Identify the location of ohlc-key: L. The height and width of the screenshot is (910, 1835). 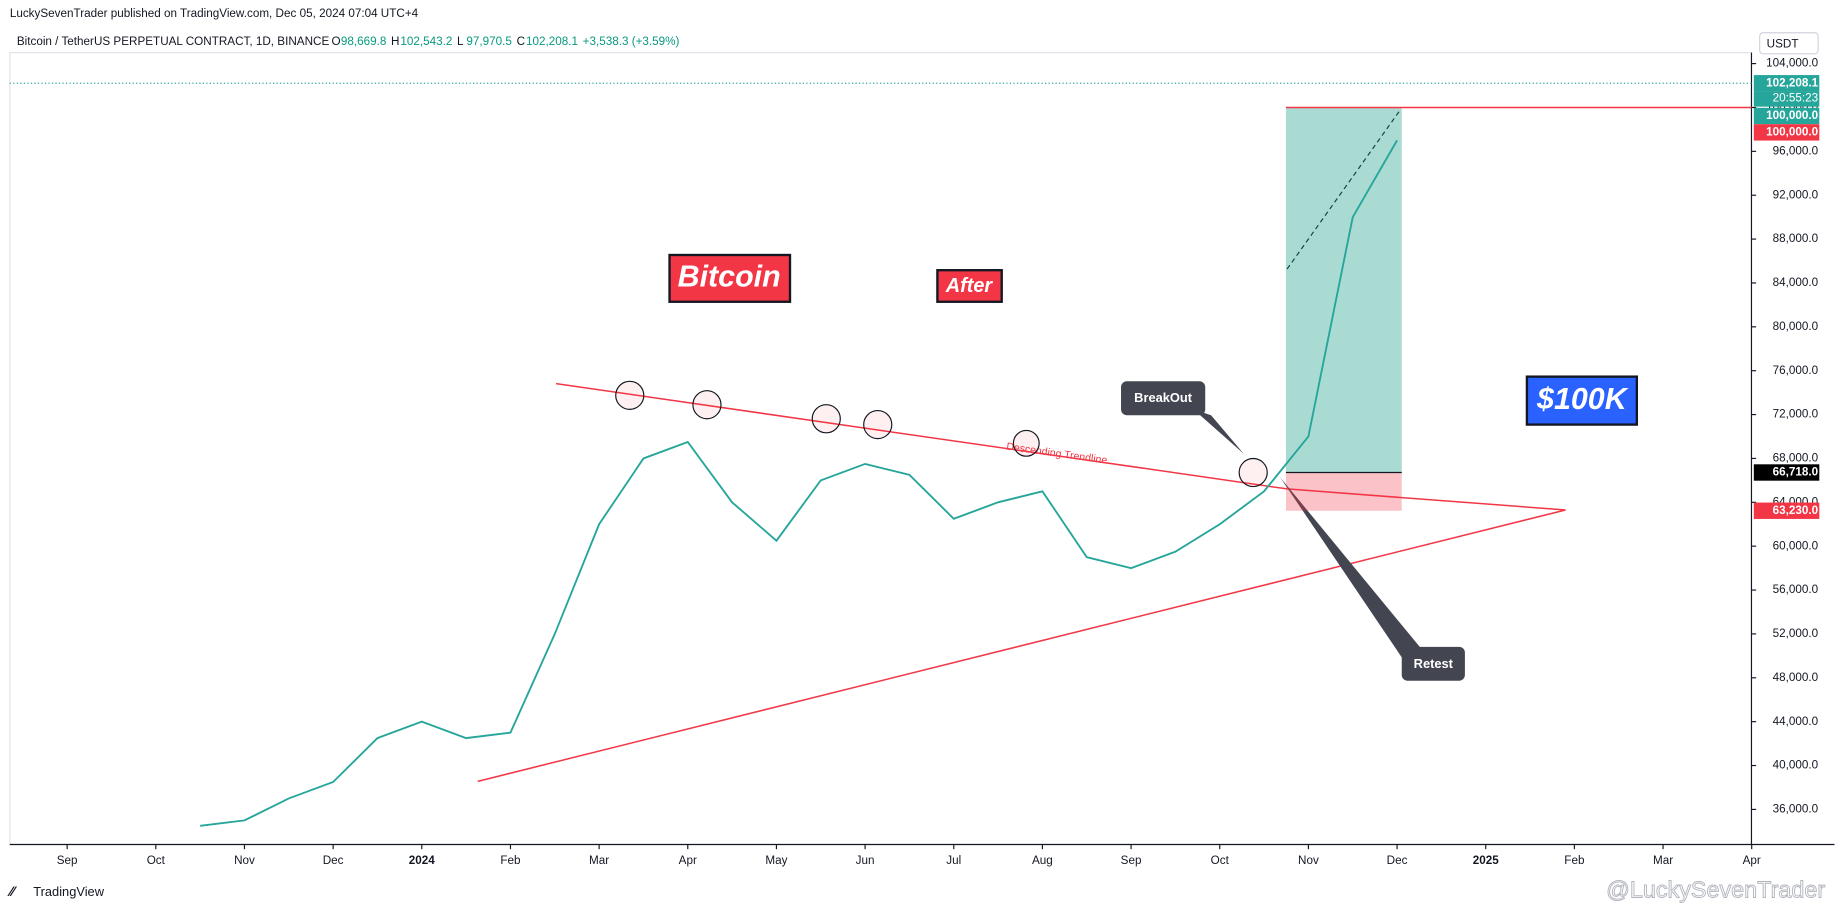
(460, 41).